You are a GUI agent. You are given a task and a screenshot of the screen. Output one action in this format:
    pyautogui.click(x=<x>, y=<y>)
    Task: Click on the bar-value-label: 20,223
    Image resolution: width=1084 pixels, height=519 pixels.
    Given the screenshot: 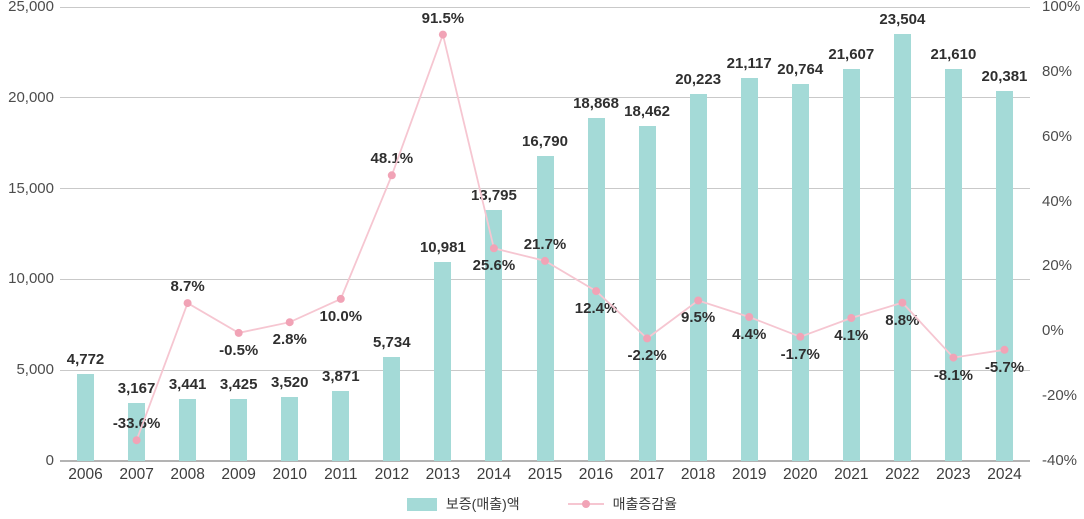 What is the action you would take?
    pyautogui.click(x=698, y=79)
    